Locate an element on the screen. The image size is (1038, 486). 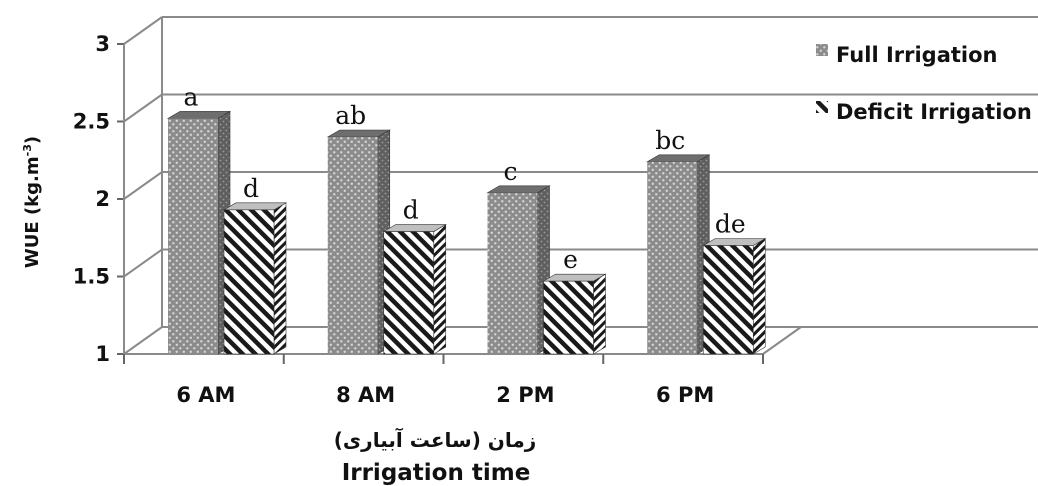
bar-significance-label: e is located at coordinates (570, 259).